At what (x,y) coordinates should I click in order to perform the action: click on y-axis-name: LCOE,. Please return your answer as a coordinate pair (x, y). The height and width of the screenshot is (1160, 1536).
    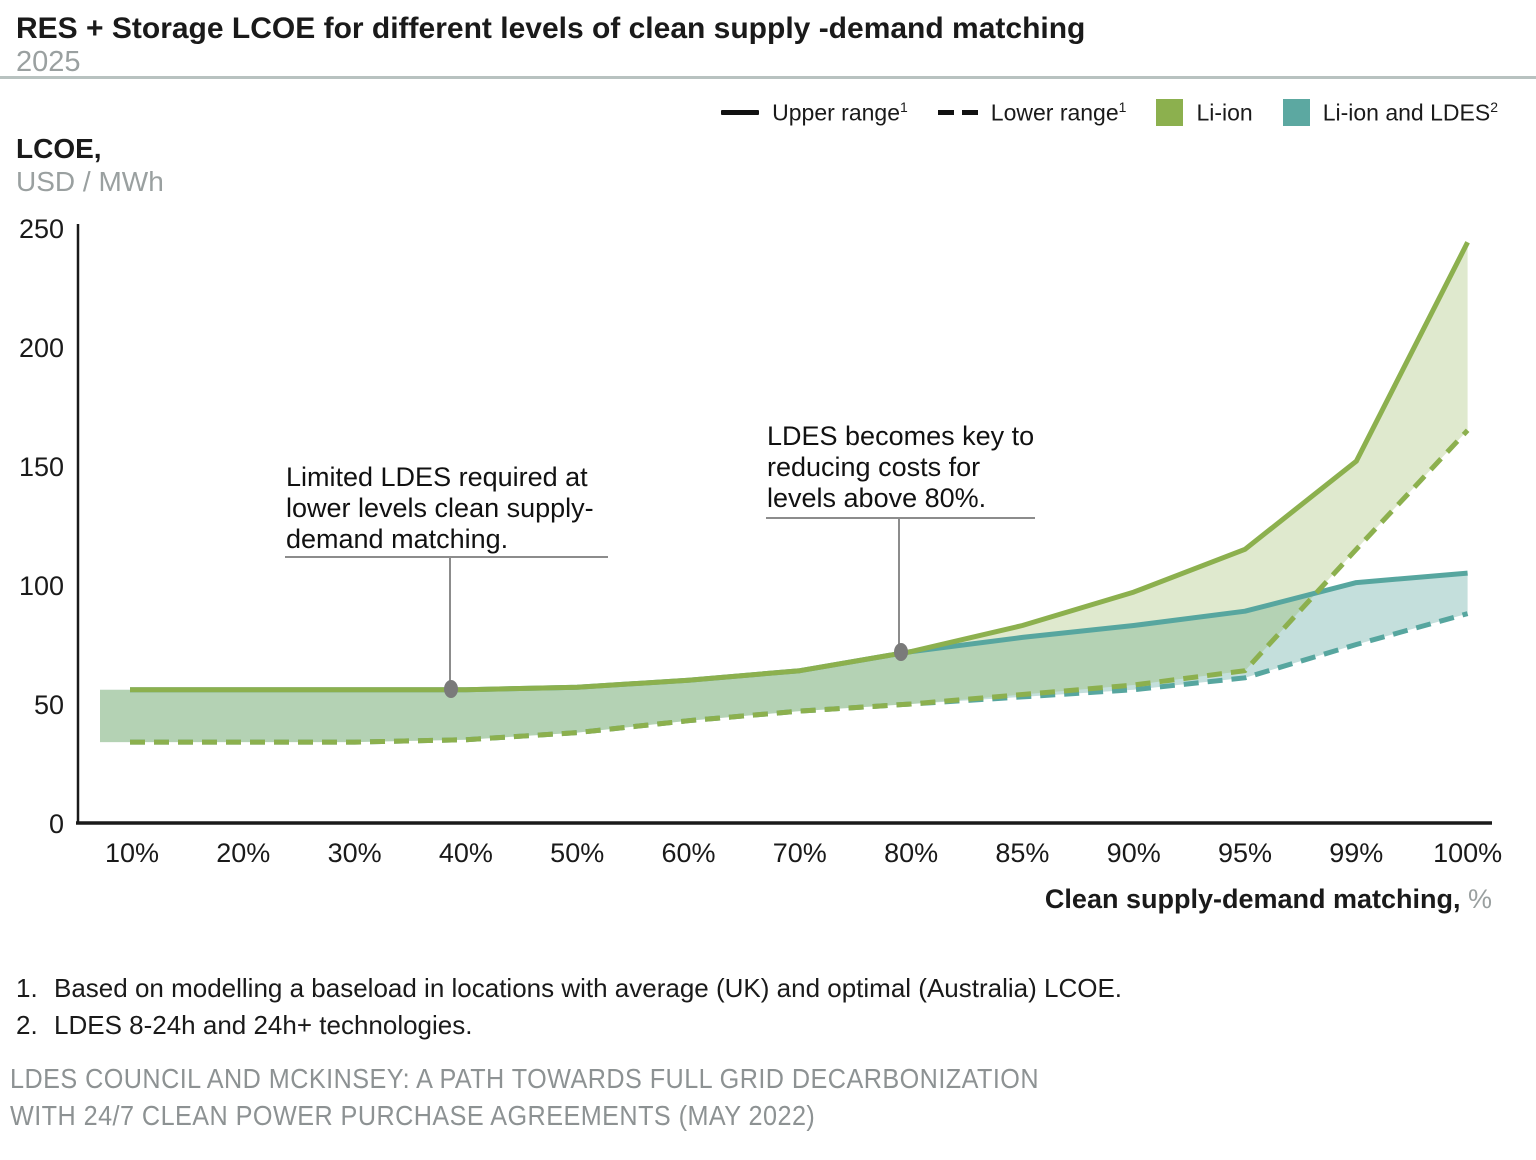
    Looking at the image, I should click on (59, 148).